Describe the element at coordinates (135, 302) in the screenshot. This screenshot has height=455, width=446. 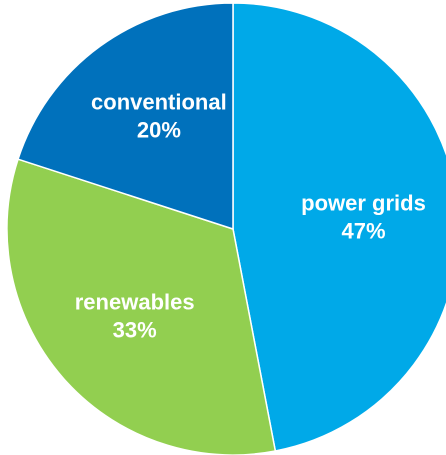
I see `slice-name-label: renewables` at that location.